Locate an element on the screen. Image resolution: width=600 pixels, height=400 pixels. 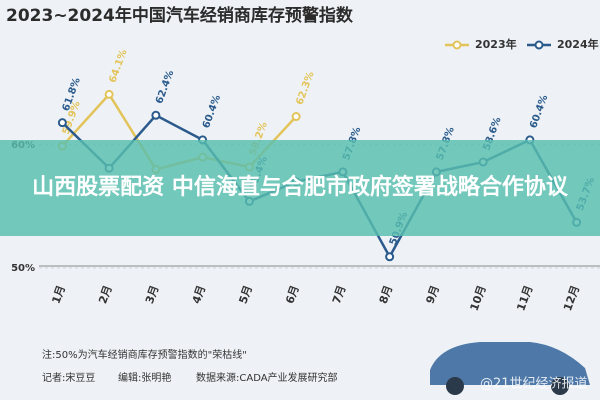
x-tick-label: 6月 is located at coordinates (292, 295).